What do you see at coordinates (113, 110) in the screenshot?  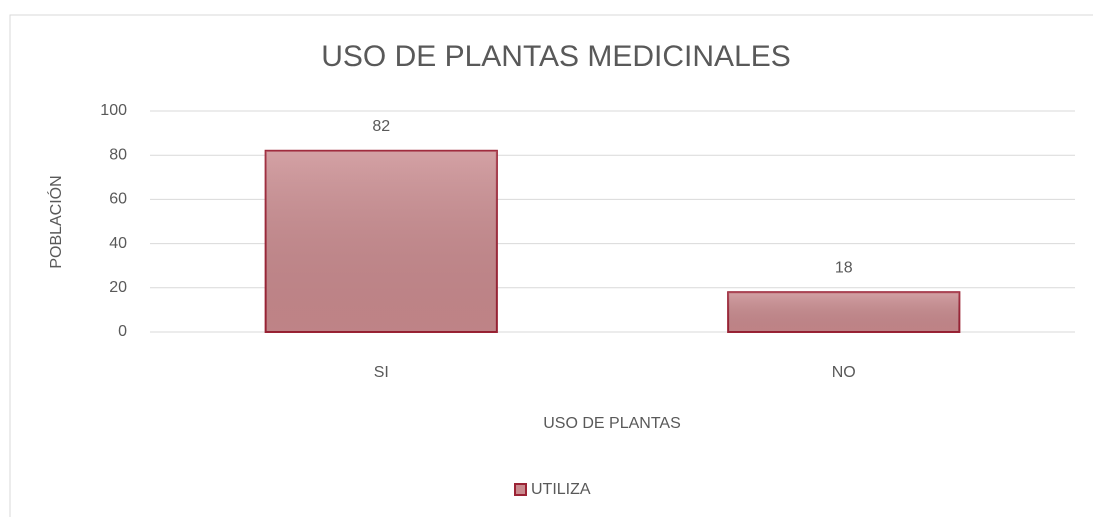 I see `y-tick-label: 100` at bounding box center [113, 110].